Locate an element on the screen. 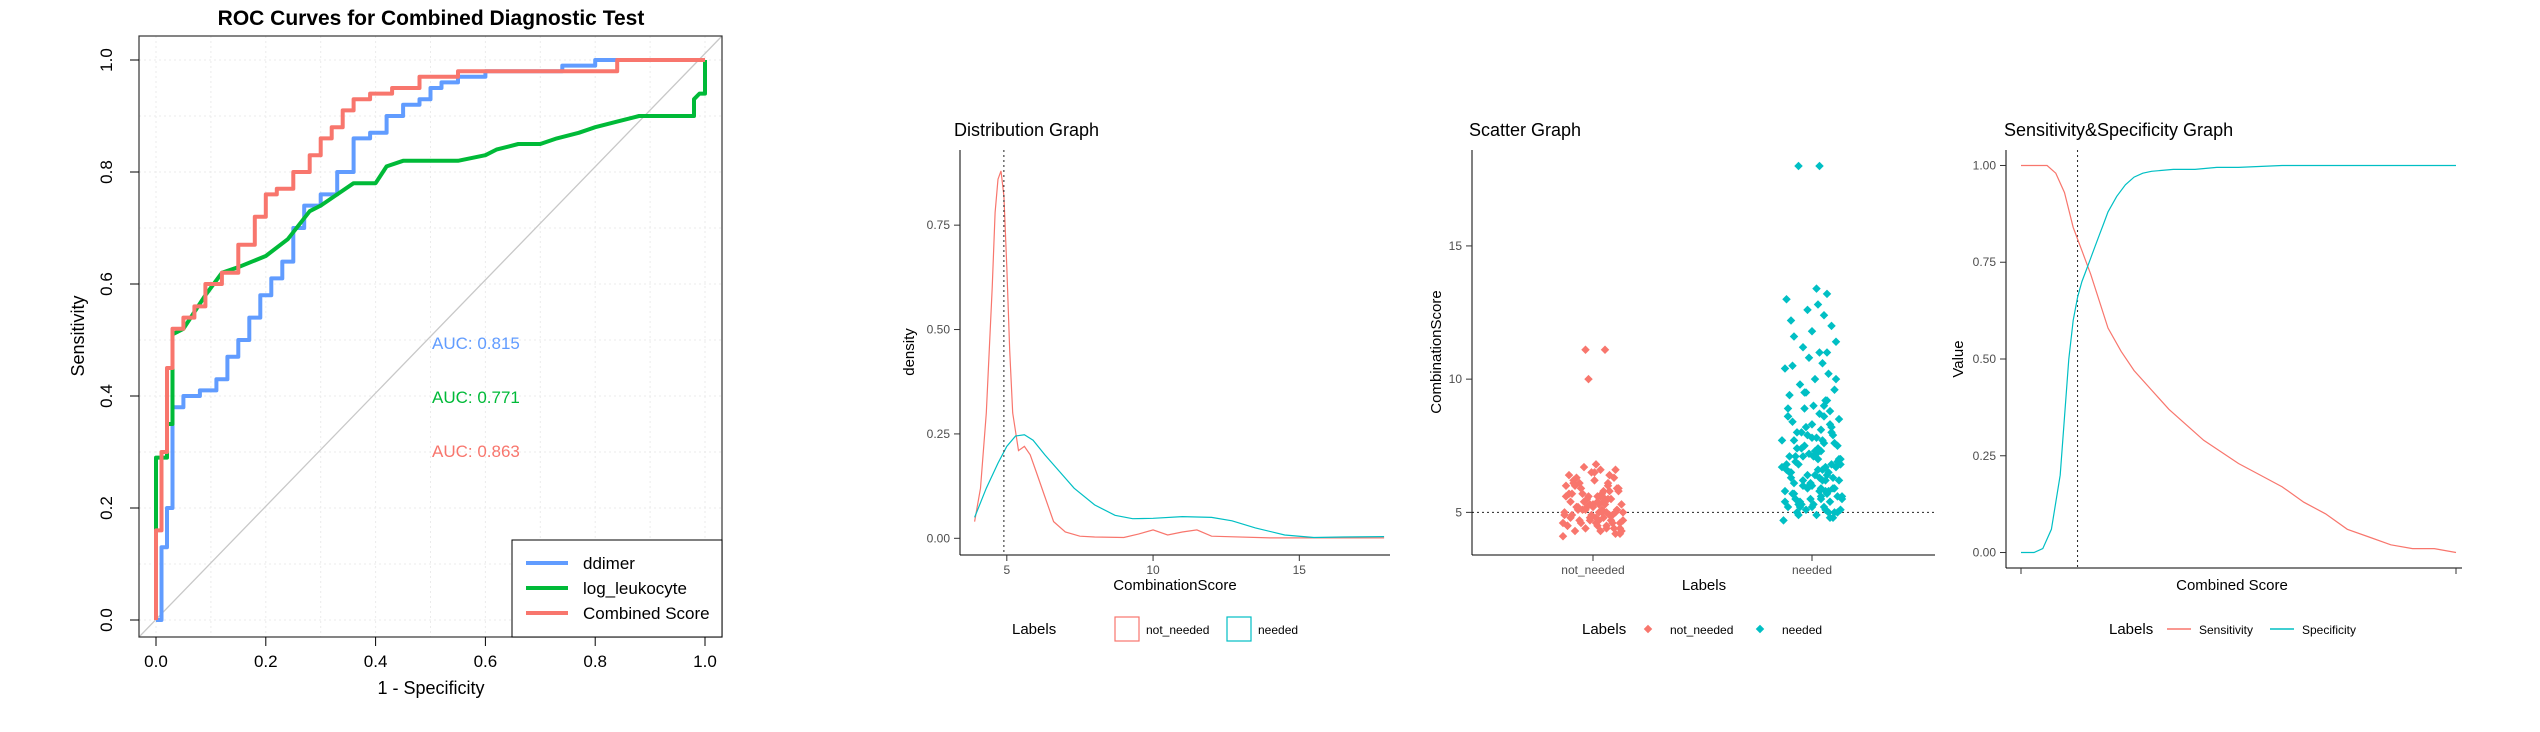  distribution-y-tick-label: 0.25 is located at coordinates (939, 434).